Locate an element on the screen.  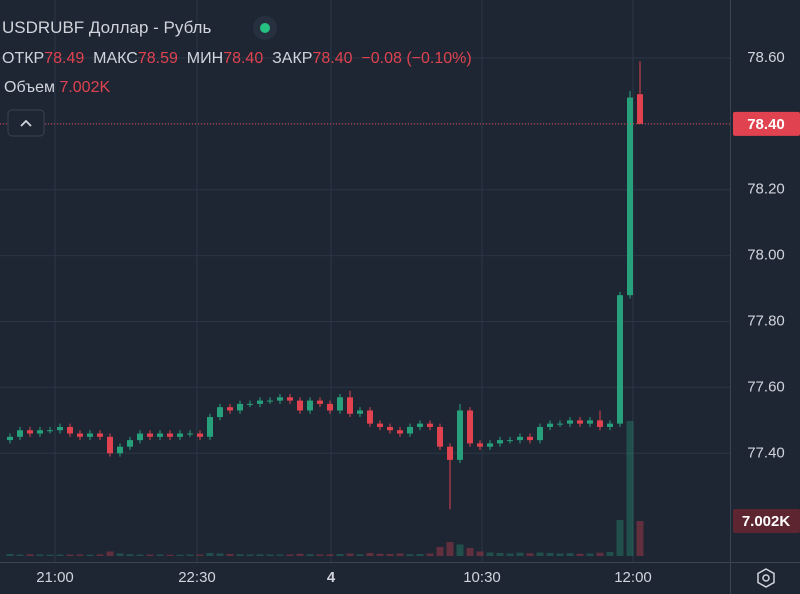
settings-icon-center is located at coordinates (766, 578).